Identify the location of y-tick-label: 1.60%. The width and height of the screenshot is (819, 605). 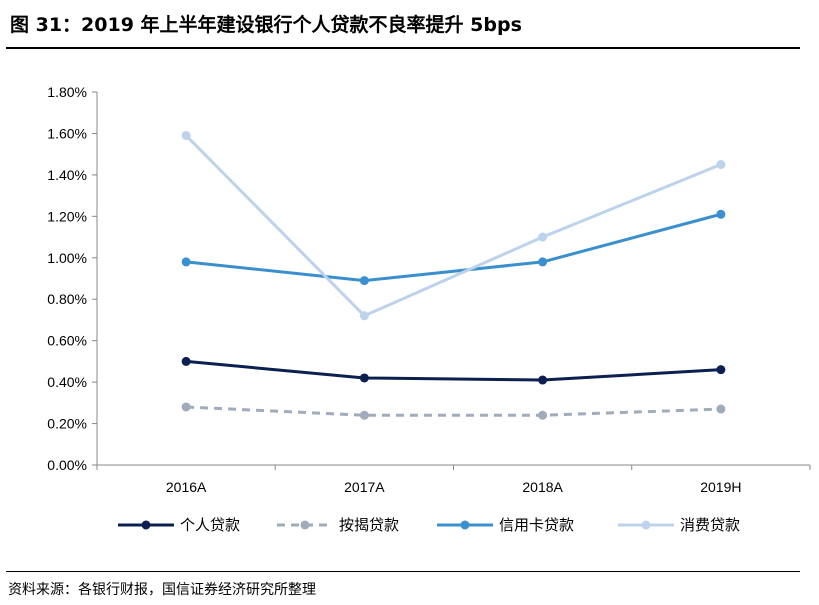
(67, 133).